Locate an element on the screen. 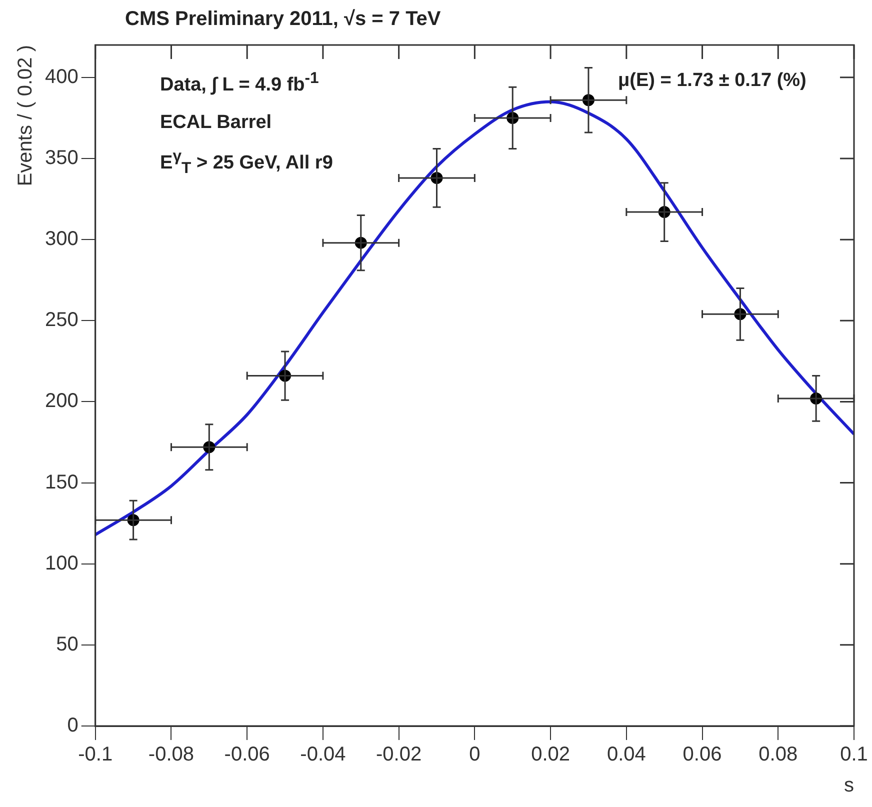 The height and width of the screenshot is (807, 872). x-tick-label: 0.08 is located at coordinates (778, 755).